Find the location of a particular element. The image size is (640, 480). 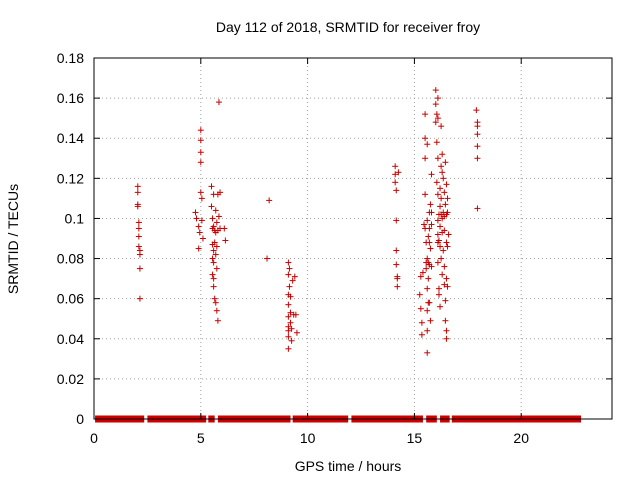

x-tick-label: 10 is located at coordinates (308, 438).